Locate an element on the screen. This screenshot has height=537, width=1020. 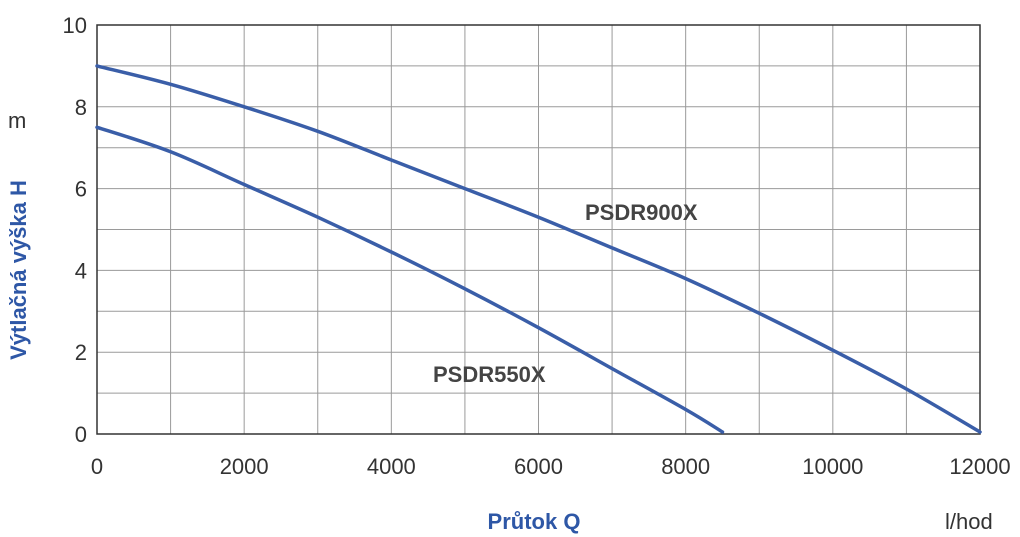
series-label-psdr900x: PSDR900X is located at coordinates (641, 212).